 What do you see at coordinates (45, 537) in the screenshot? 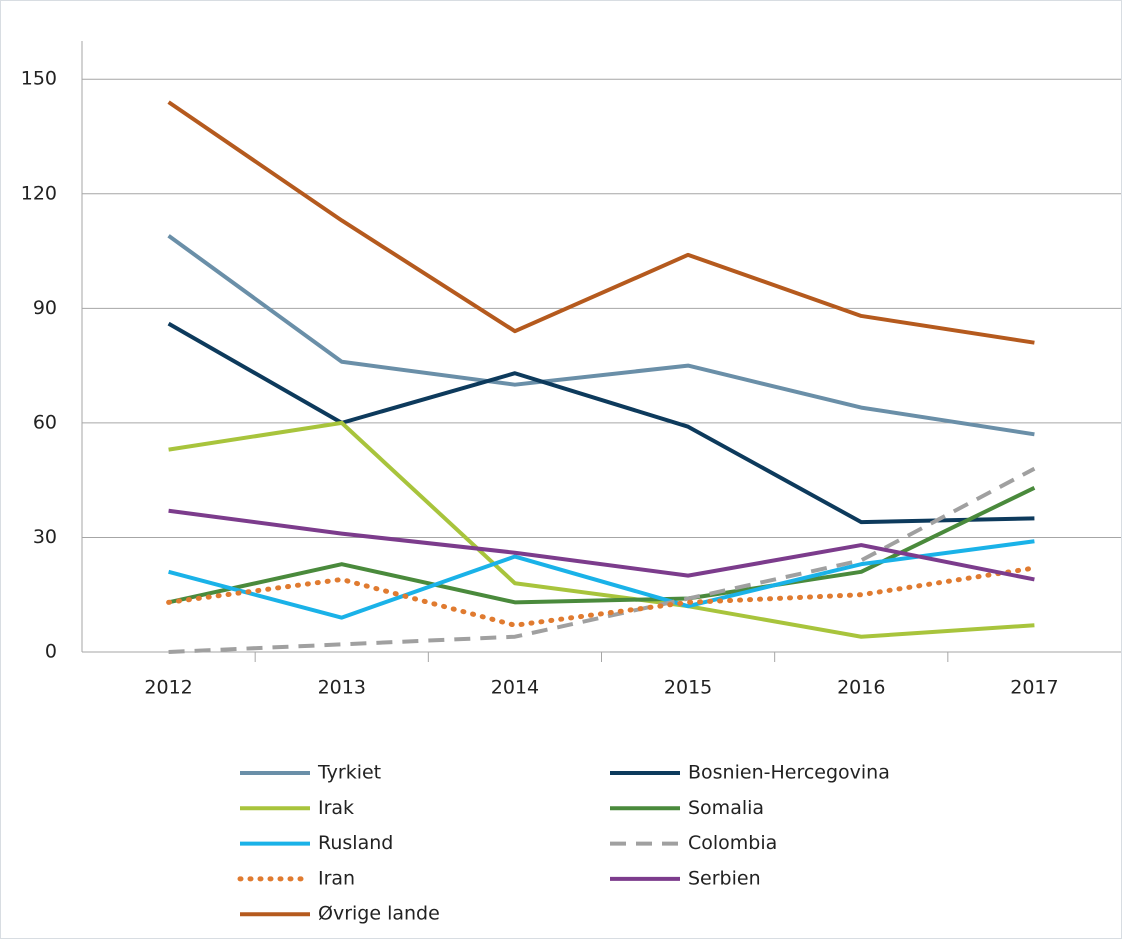
I see `y-tick-label: 30` at bounding box center [45, 537].